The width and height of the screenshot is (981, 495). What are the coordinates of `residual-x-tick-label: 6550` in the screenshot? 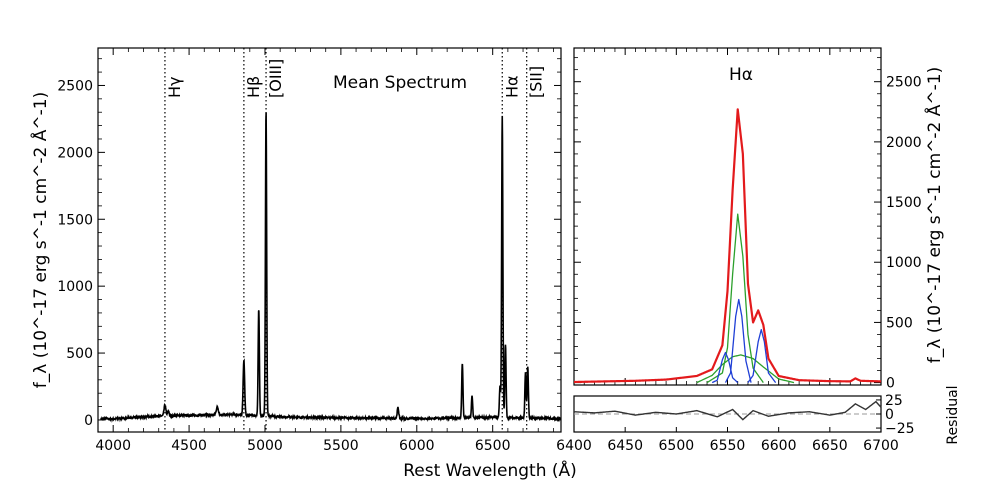 It's located at (728, 446).